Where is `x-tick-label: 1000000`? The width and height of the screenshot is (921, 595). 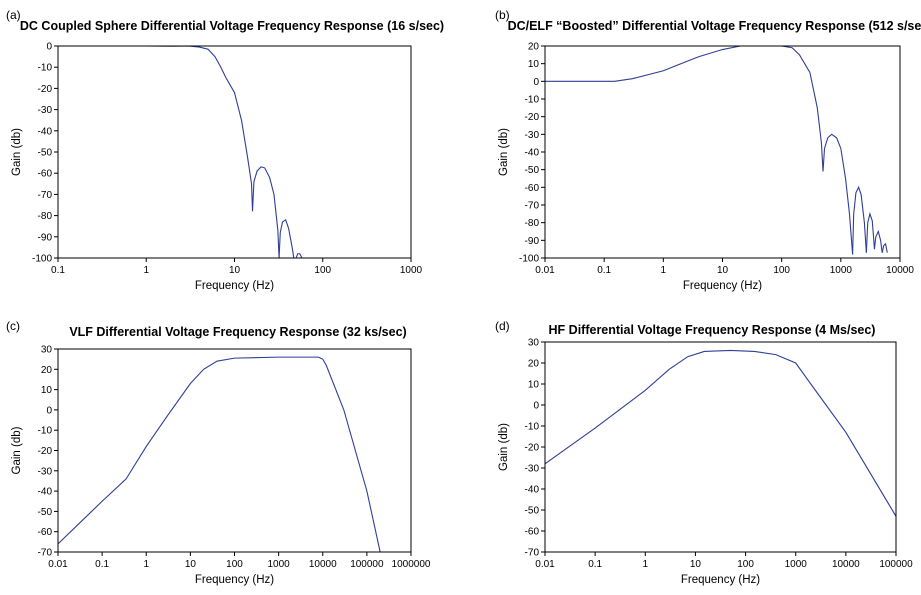 x-tick-label: 1000000 is located at coordinates (411, 564).